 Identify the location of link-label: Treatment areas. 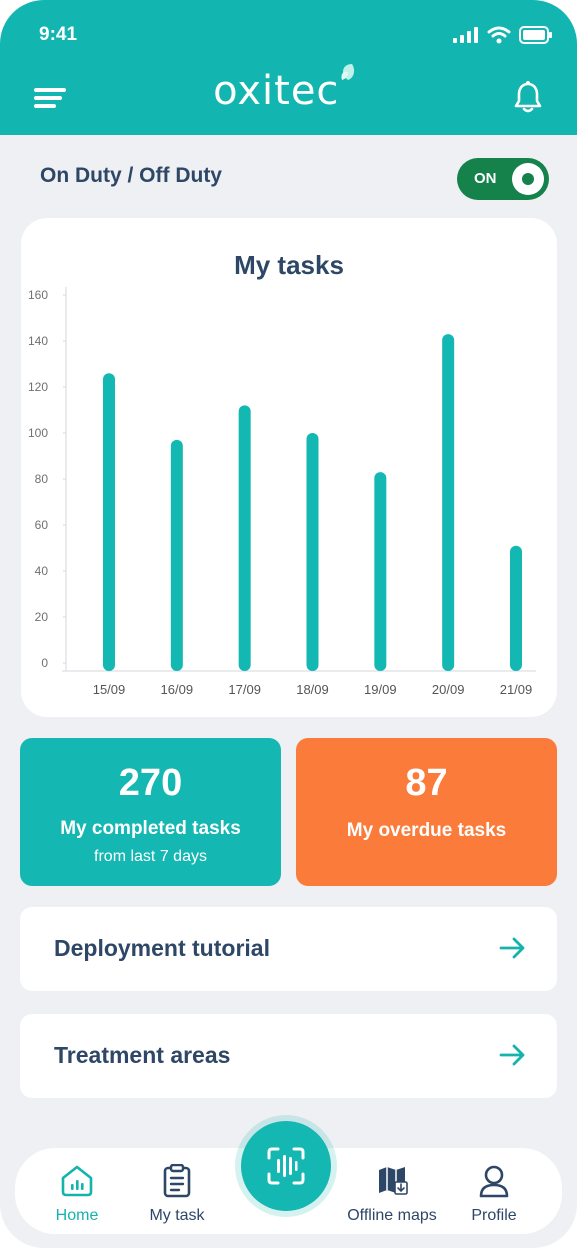
(142, 1055).